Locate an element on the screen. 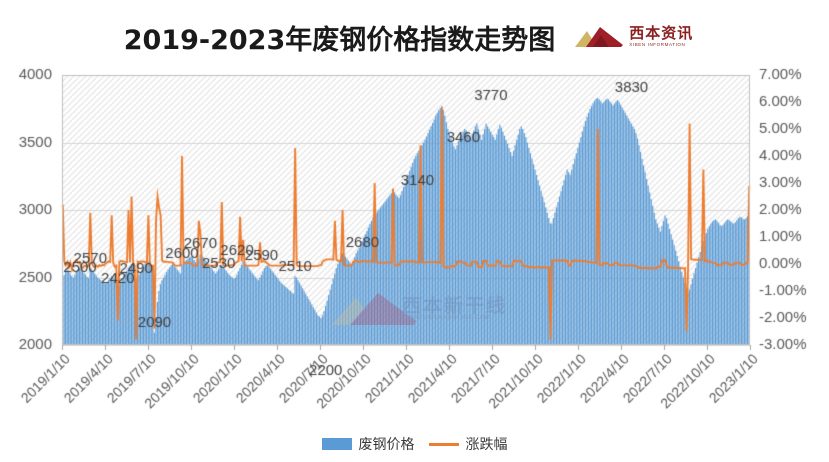 The width and height of the screenshot is (829, 462). legend-swatch-bar-icon is located at coordinates (336, 444).